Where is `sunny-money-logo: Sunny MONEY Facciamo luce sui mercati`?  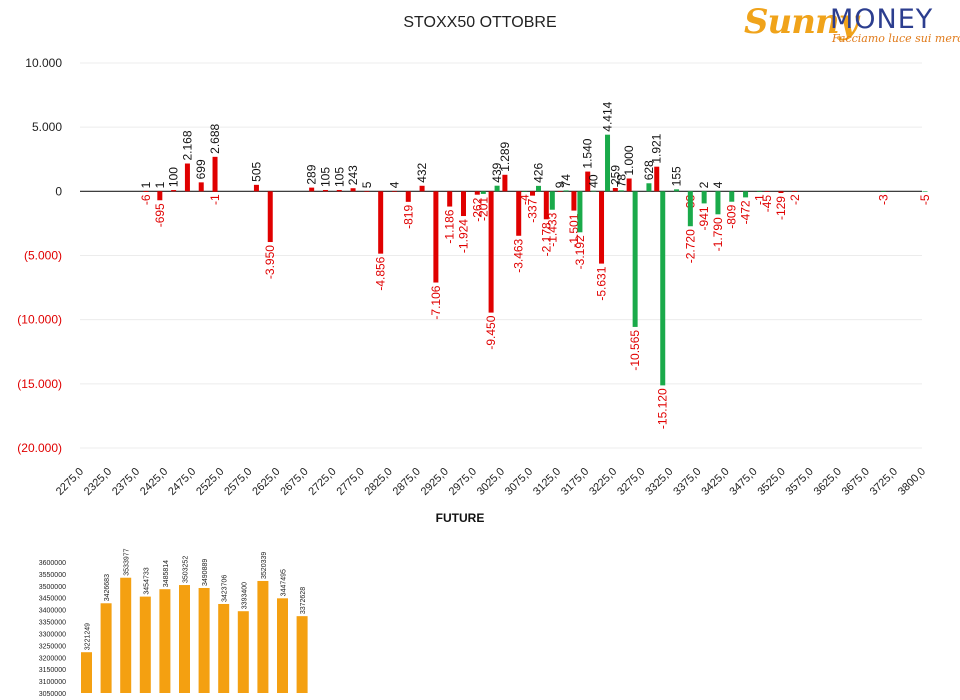
sunny-money-logo: Sunny MONEY Facciamo luce sui mercati is located at coordinates (851, 26).